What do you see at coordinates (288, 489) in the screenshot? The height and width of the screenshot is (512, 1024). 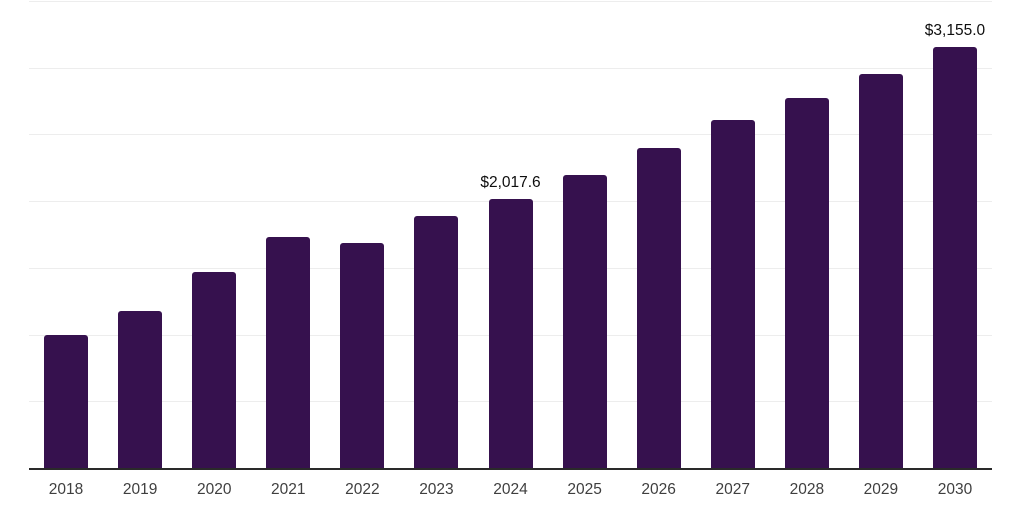 I see `x-tick-label: 2021` at bounding box center [288, 489].